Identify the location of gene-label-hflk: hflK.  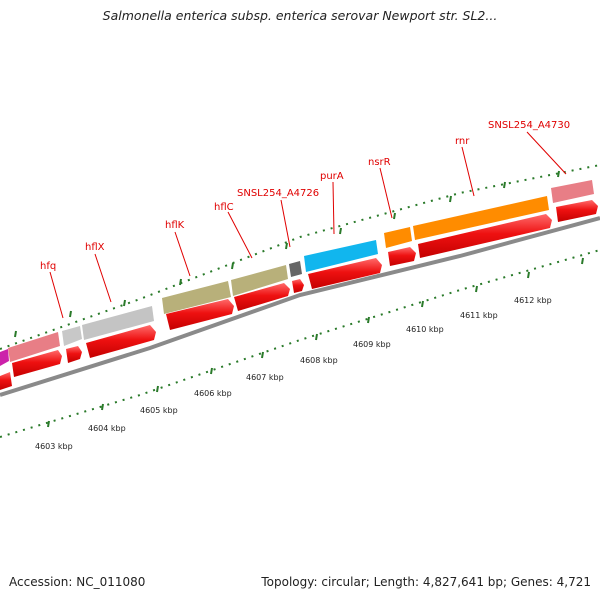
(175, 225).